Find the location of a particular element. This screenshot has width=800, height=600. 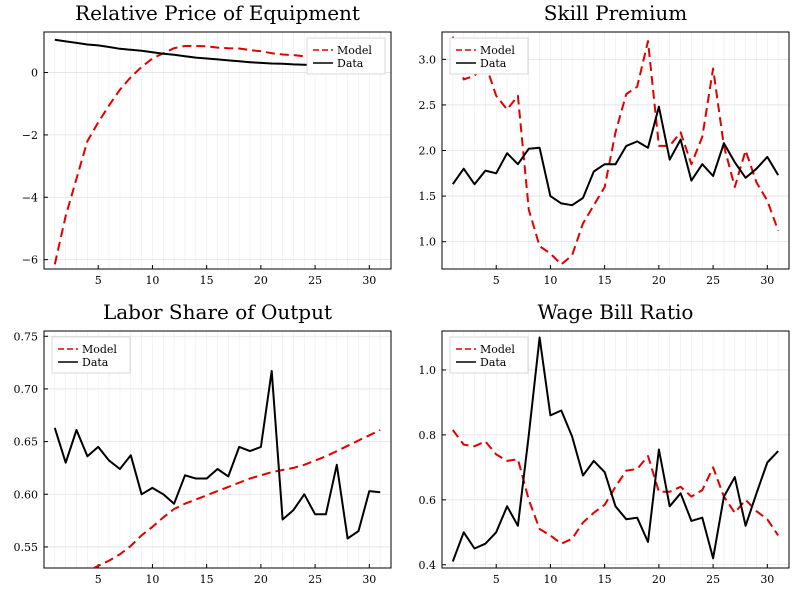

panel-title: Skill Premium is located at coordinates (615, 13).